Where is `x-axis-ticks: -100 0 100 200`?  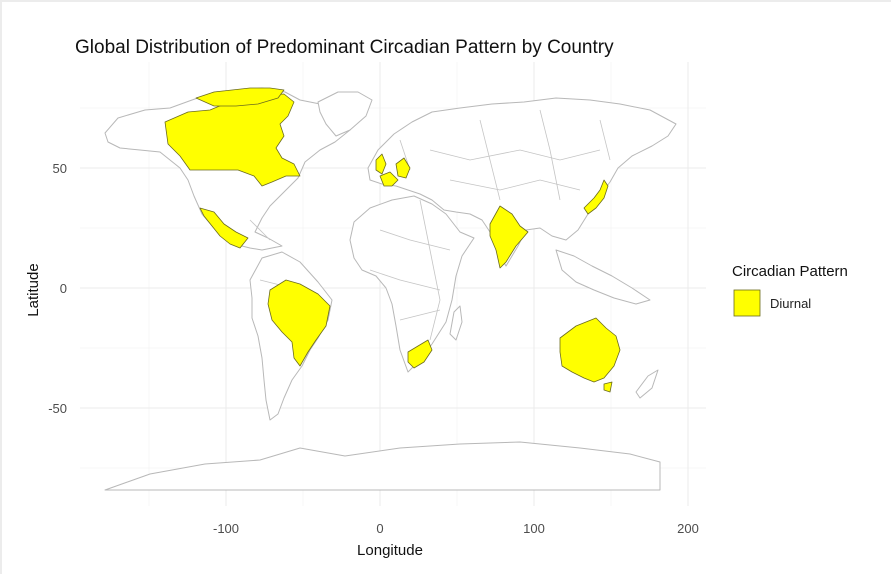 x-axis-ticks: -100 0 100 200 is located at coordinates (456, 528).